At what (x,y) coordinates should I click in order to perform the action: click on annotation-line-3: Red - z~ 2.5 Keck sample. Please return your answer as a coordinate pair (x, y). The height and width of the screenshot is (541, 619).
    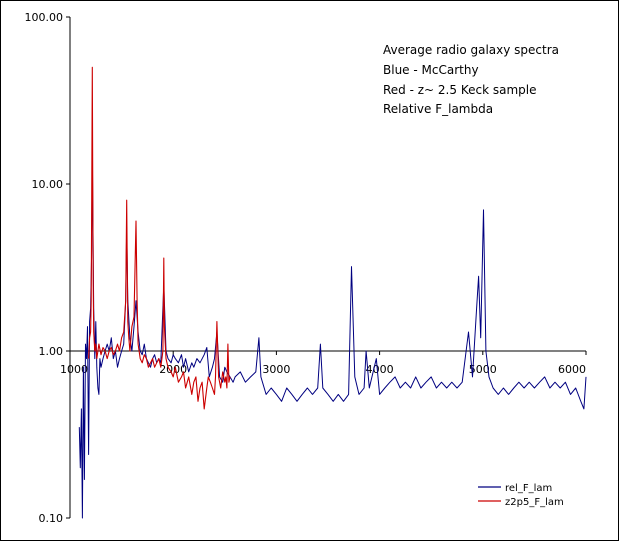
    Looking at the image, I should click on (459, 90).